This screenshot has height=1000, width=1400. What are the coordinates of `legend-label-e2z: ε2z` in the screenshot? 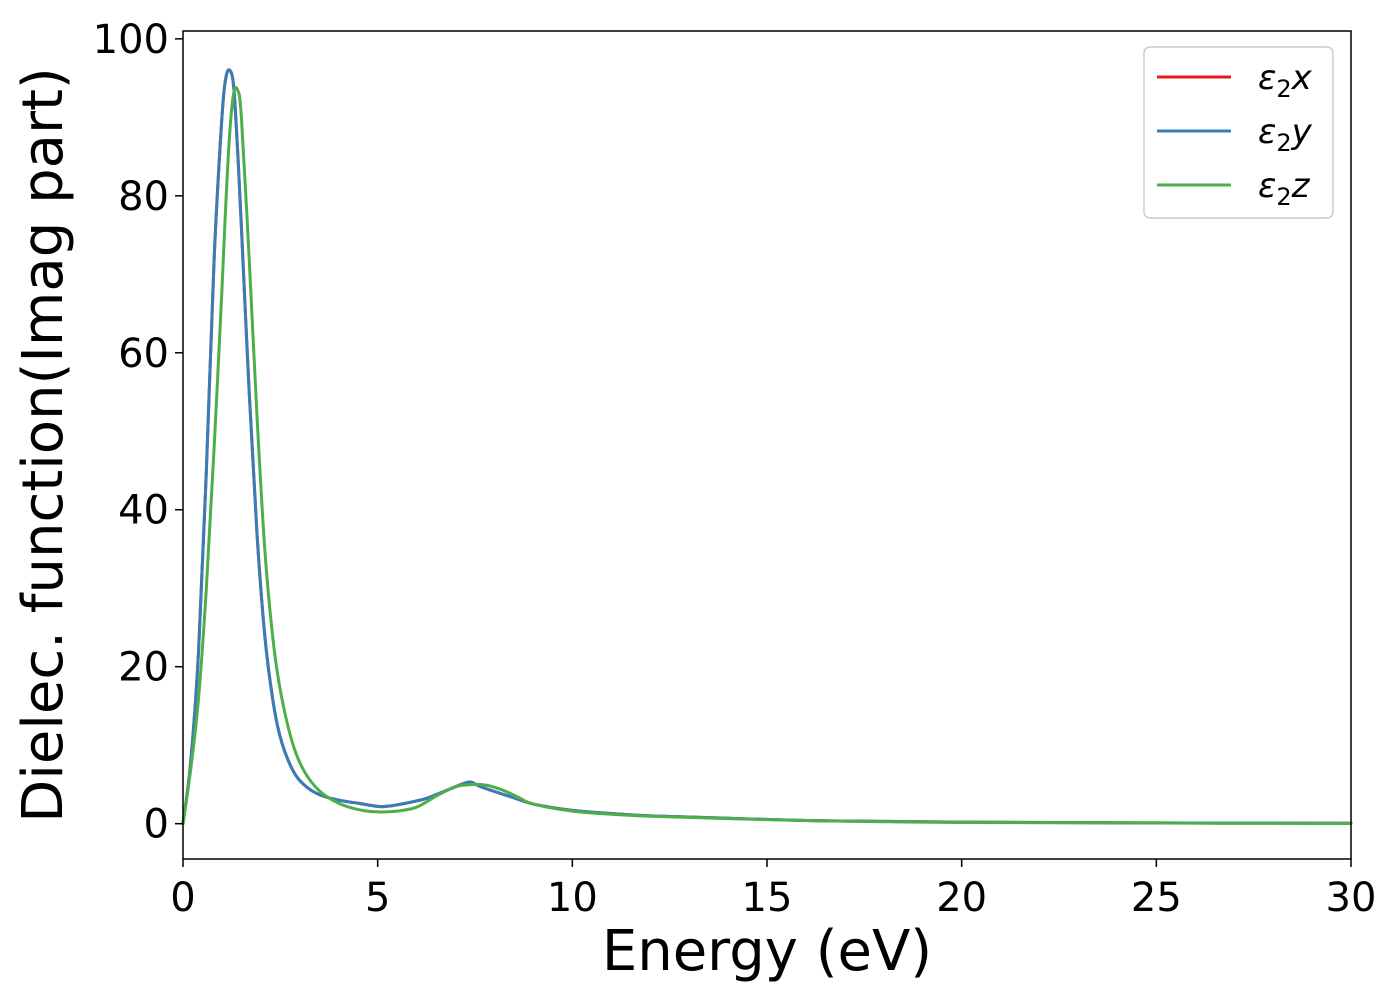 It's located at (1284, 188).